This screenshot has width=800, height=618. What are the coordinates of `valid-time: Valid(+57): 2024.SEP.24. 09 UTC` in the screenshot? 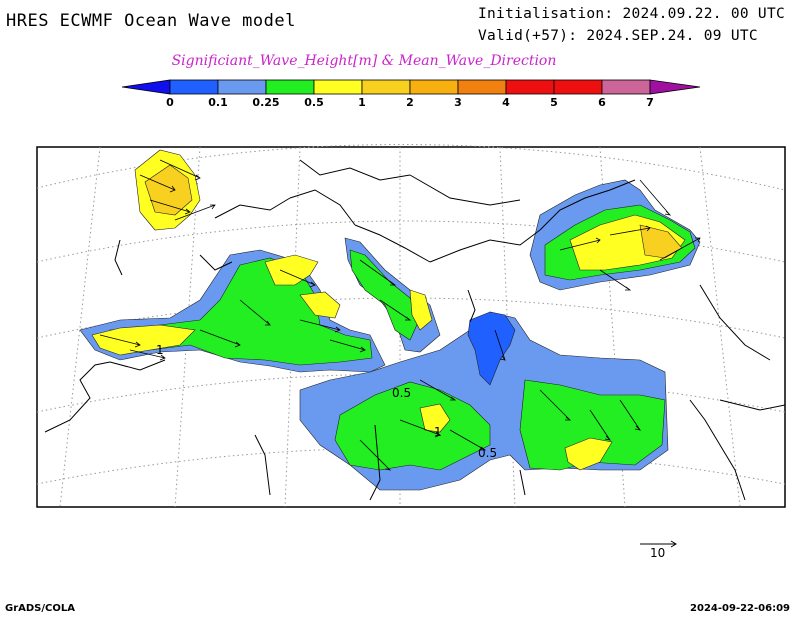 It's located at (618, 36).